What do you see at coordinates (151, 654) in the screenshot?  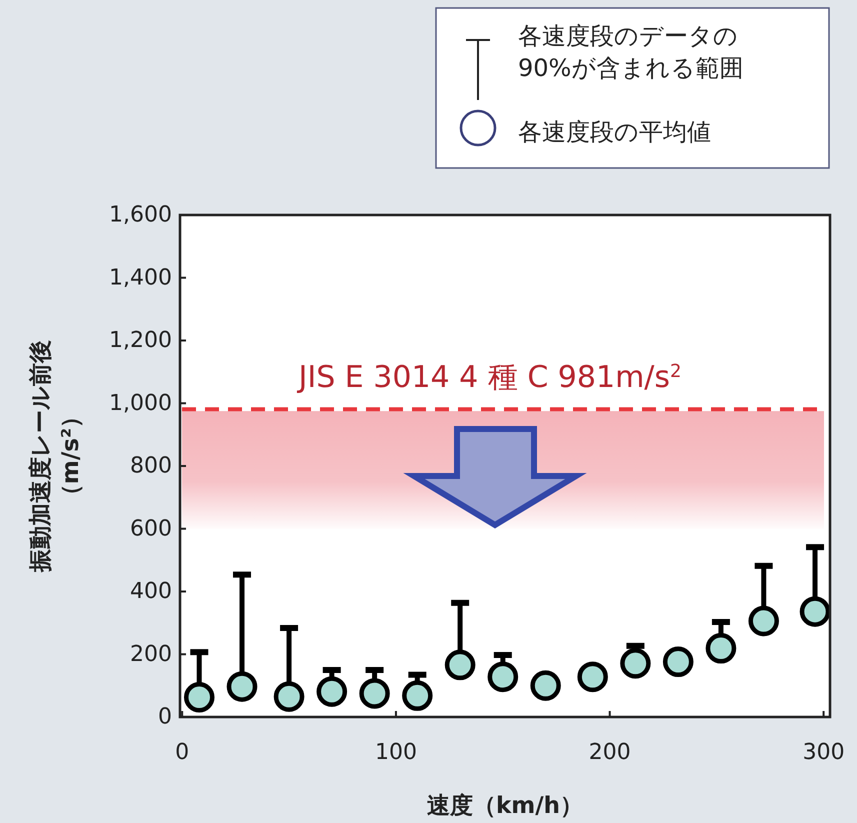 I see `y-tick-label: 200` at bounding box center [151, 654].